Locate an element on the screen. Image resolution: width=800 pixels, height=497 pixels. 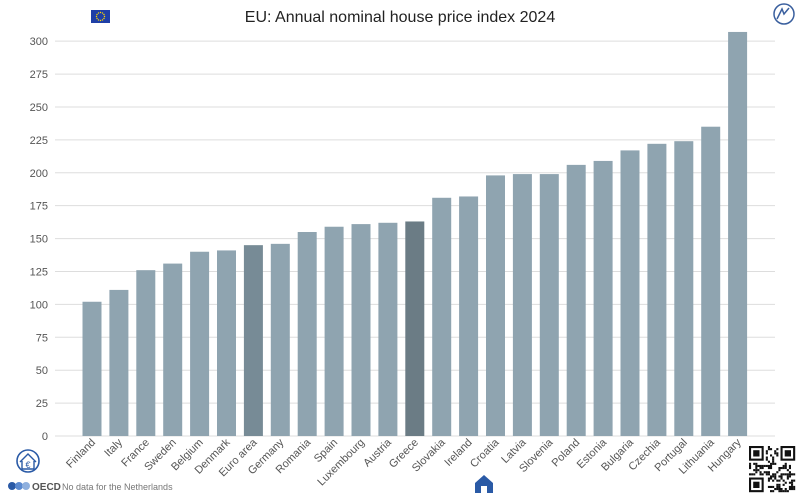
y-tick-label: 300 is located at coordinates (39, 42).